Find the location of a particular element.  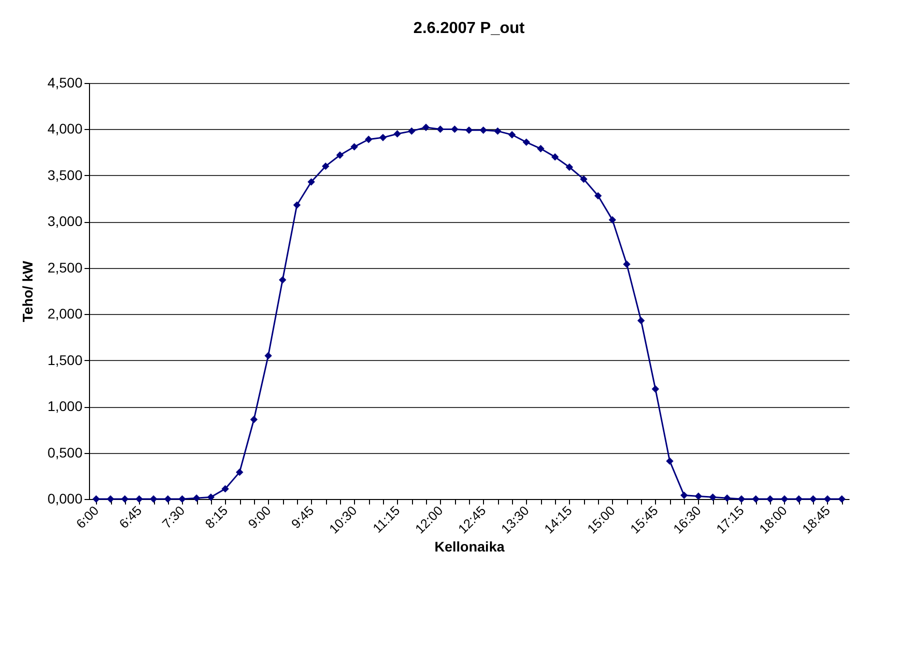

y-tick-label: 4,000 is located at coordinates (65, 128).